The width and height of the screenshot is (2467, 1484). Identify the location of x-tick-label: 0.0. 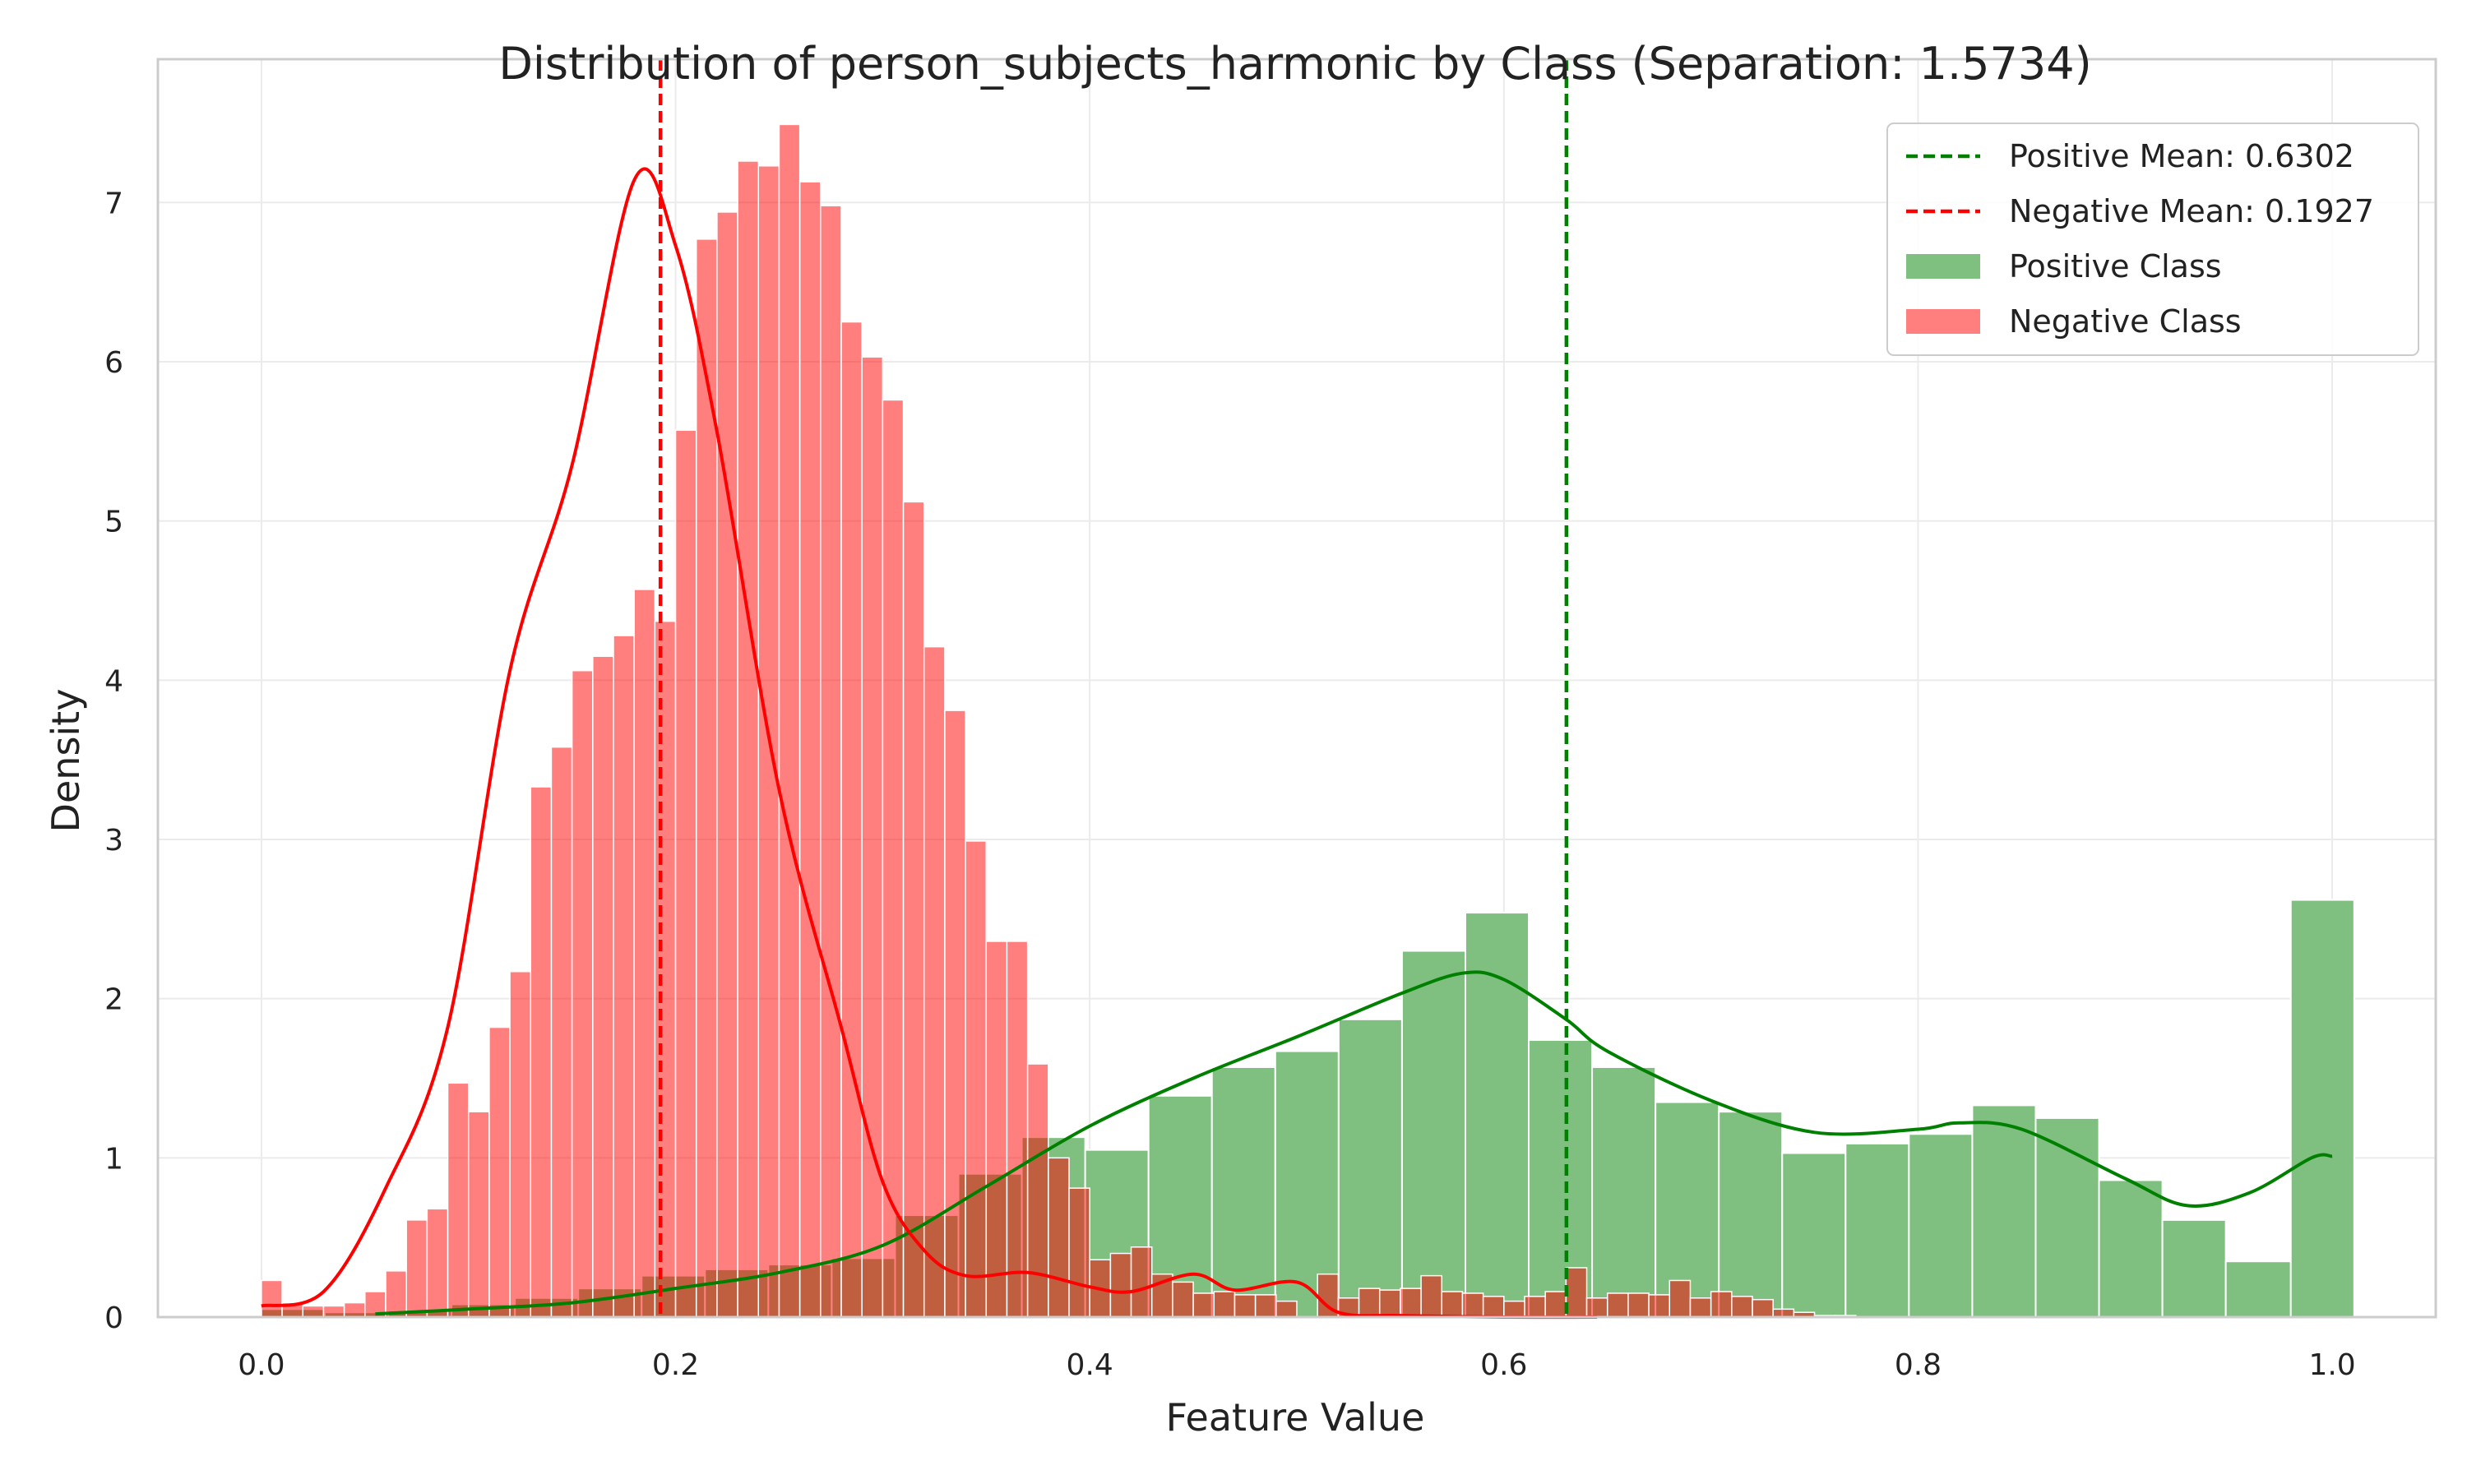
(261, 1365).